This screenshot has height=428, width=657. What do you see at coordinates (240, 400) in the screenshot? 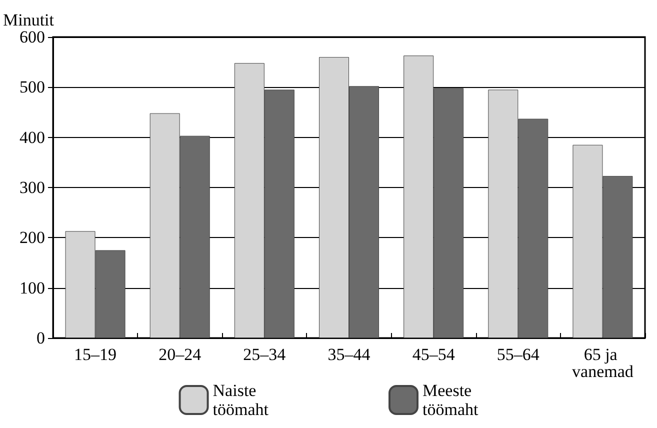
I see `legend-label: Naiste töömaht` at bounding box center [240, 400].